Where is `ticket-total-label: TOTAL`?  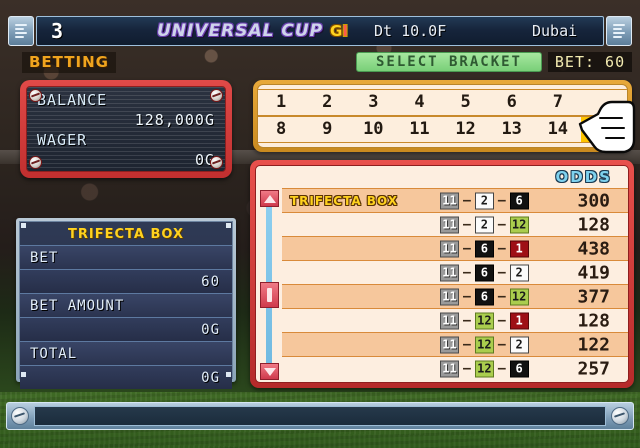 ticket-total-label: TOTAL is located at coordinates (126, 353).